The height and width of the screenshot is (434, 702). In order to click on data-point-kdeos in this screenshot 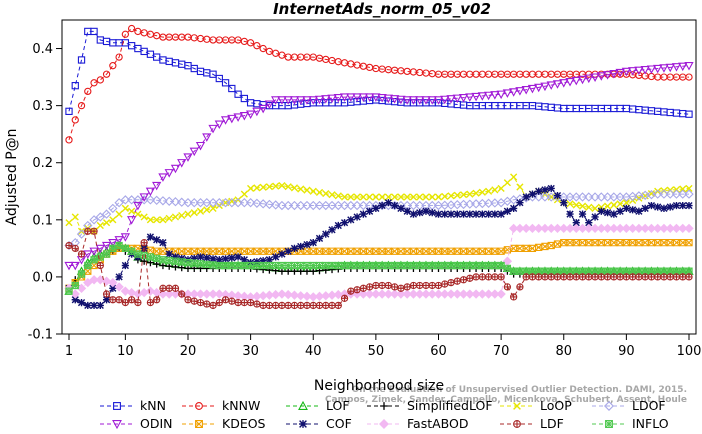, I will do `click(689, 243)`.